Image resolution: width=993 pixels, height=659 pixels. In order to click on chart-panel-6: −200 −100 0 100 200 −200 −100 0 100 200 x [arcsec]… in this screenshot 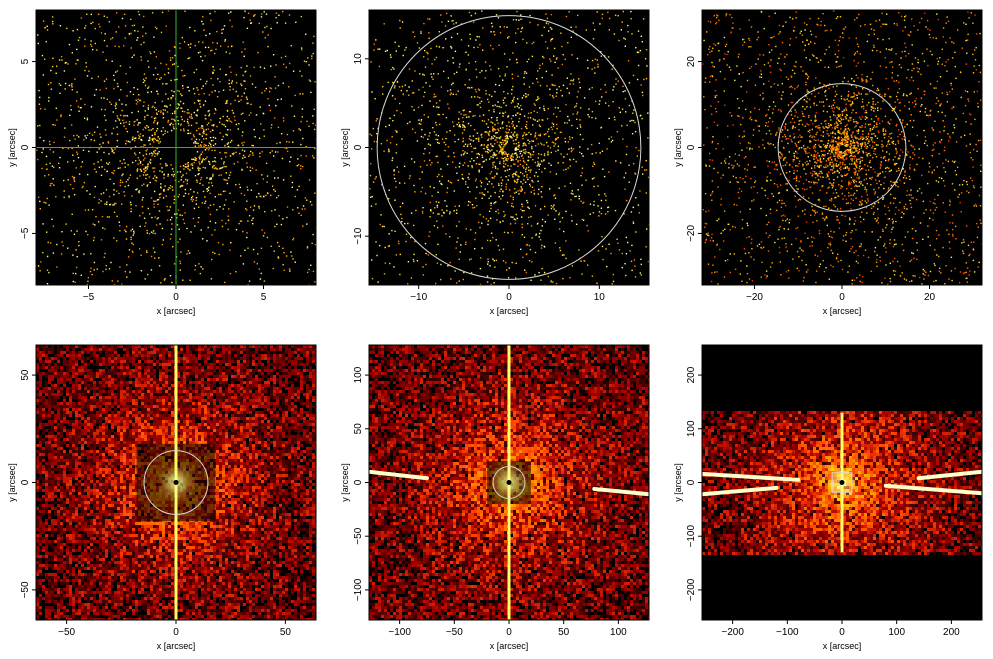, I will do `click(828, 497)`.